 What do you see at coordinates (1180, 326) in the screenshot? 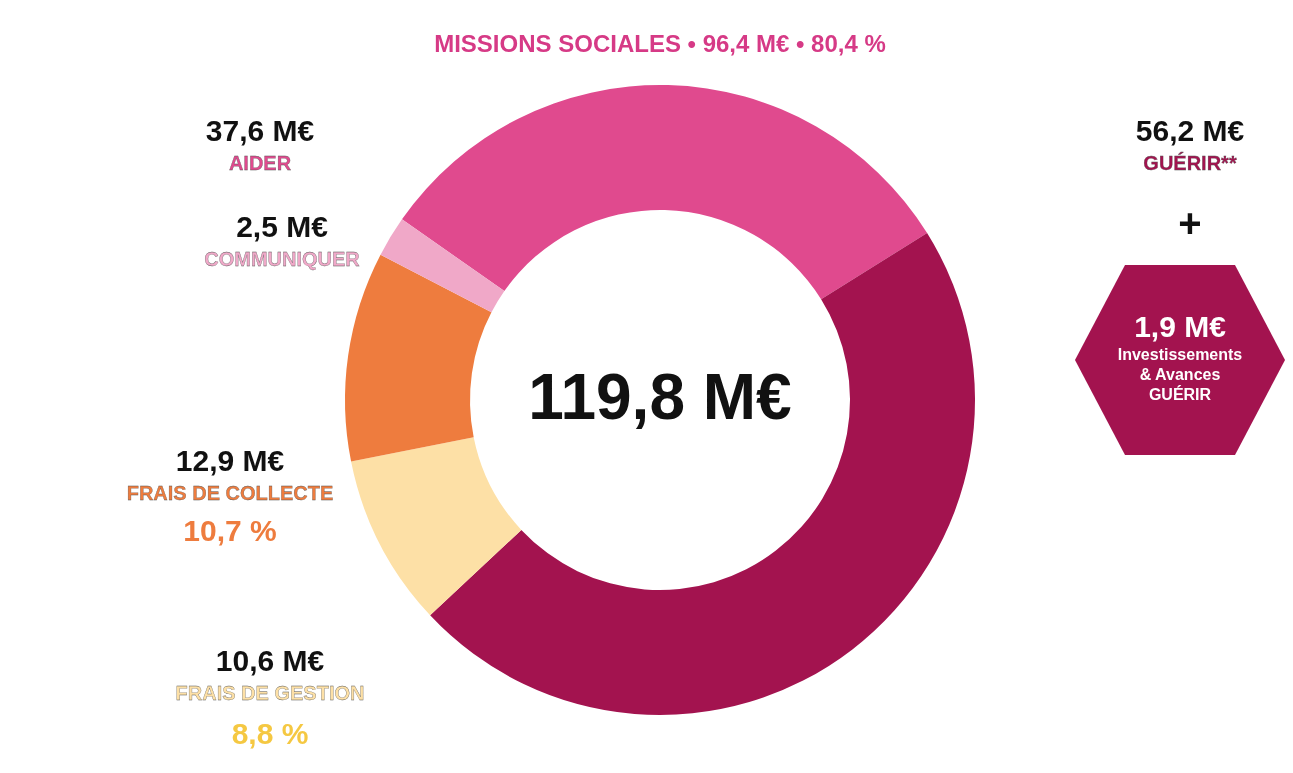
I see `text: 1,9 M€` at bounding box center [1180, 326].